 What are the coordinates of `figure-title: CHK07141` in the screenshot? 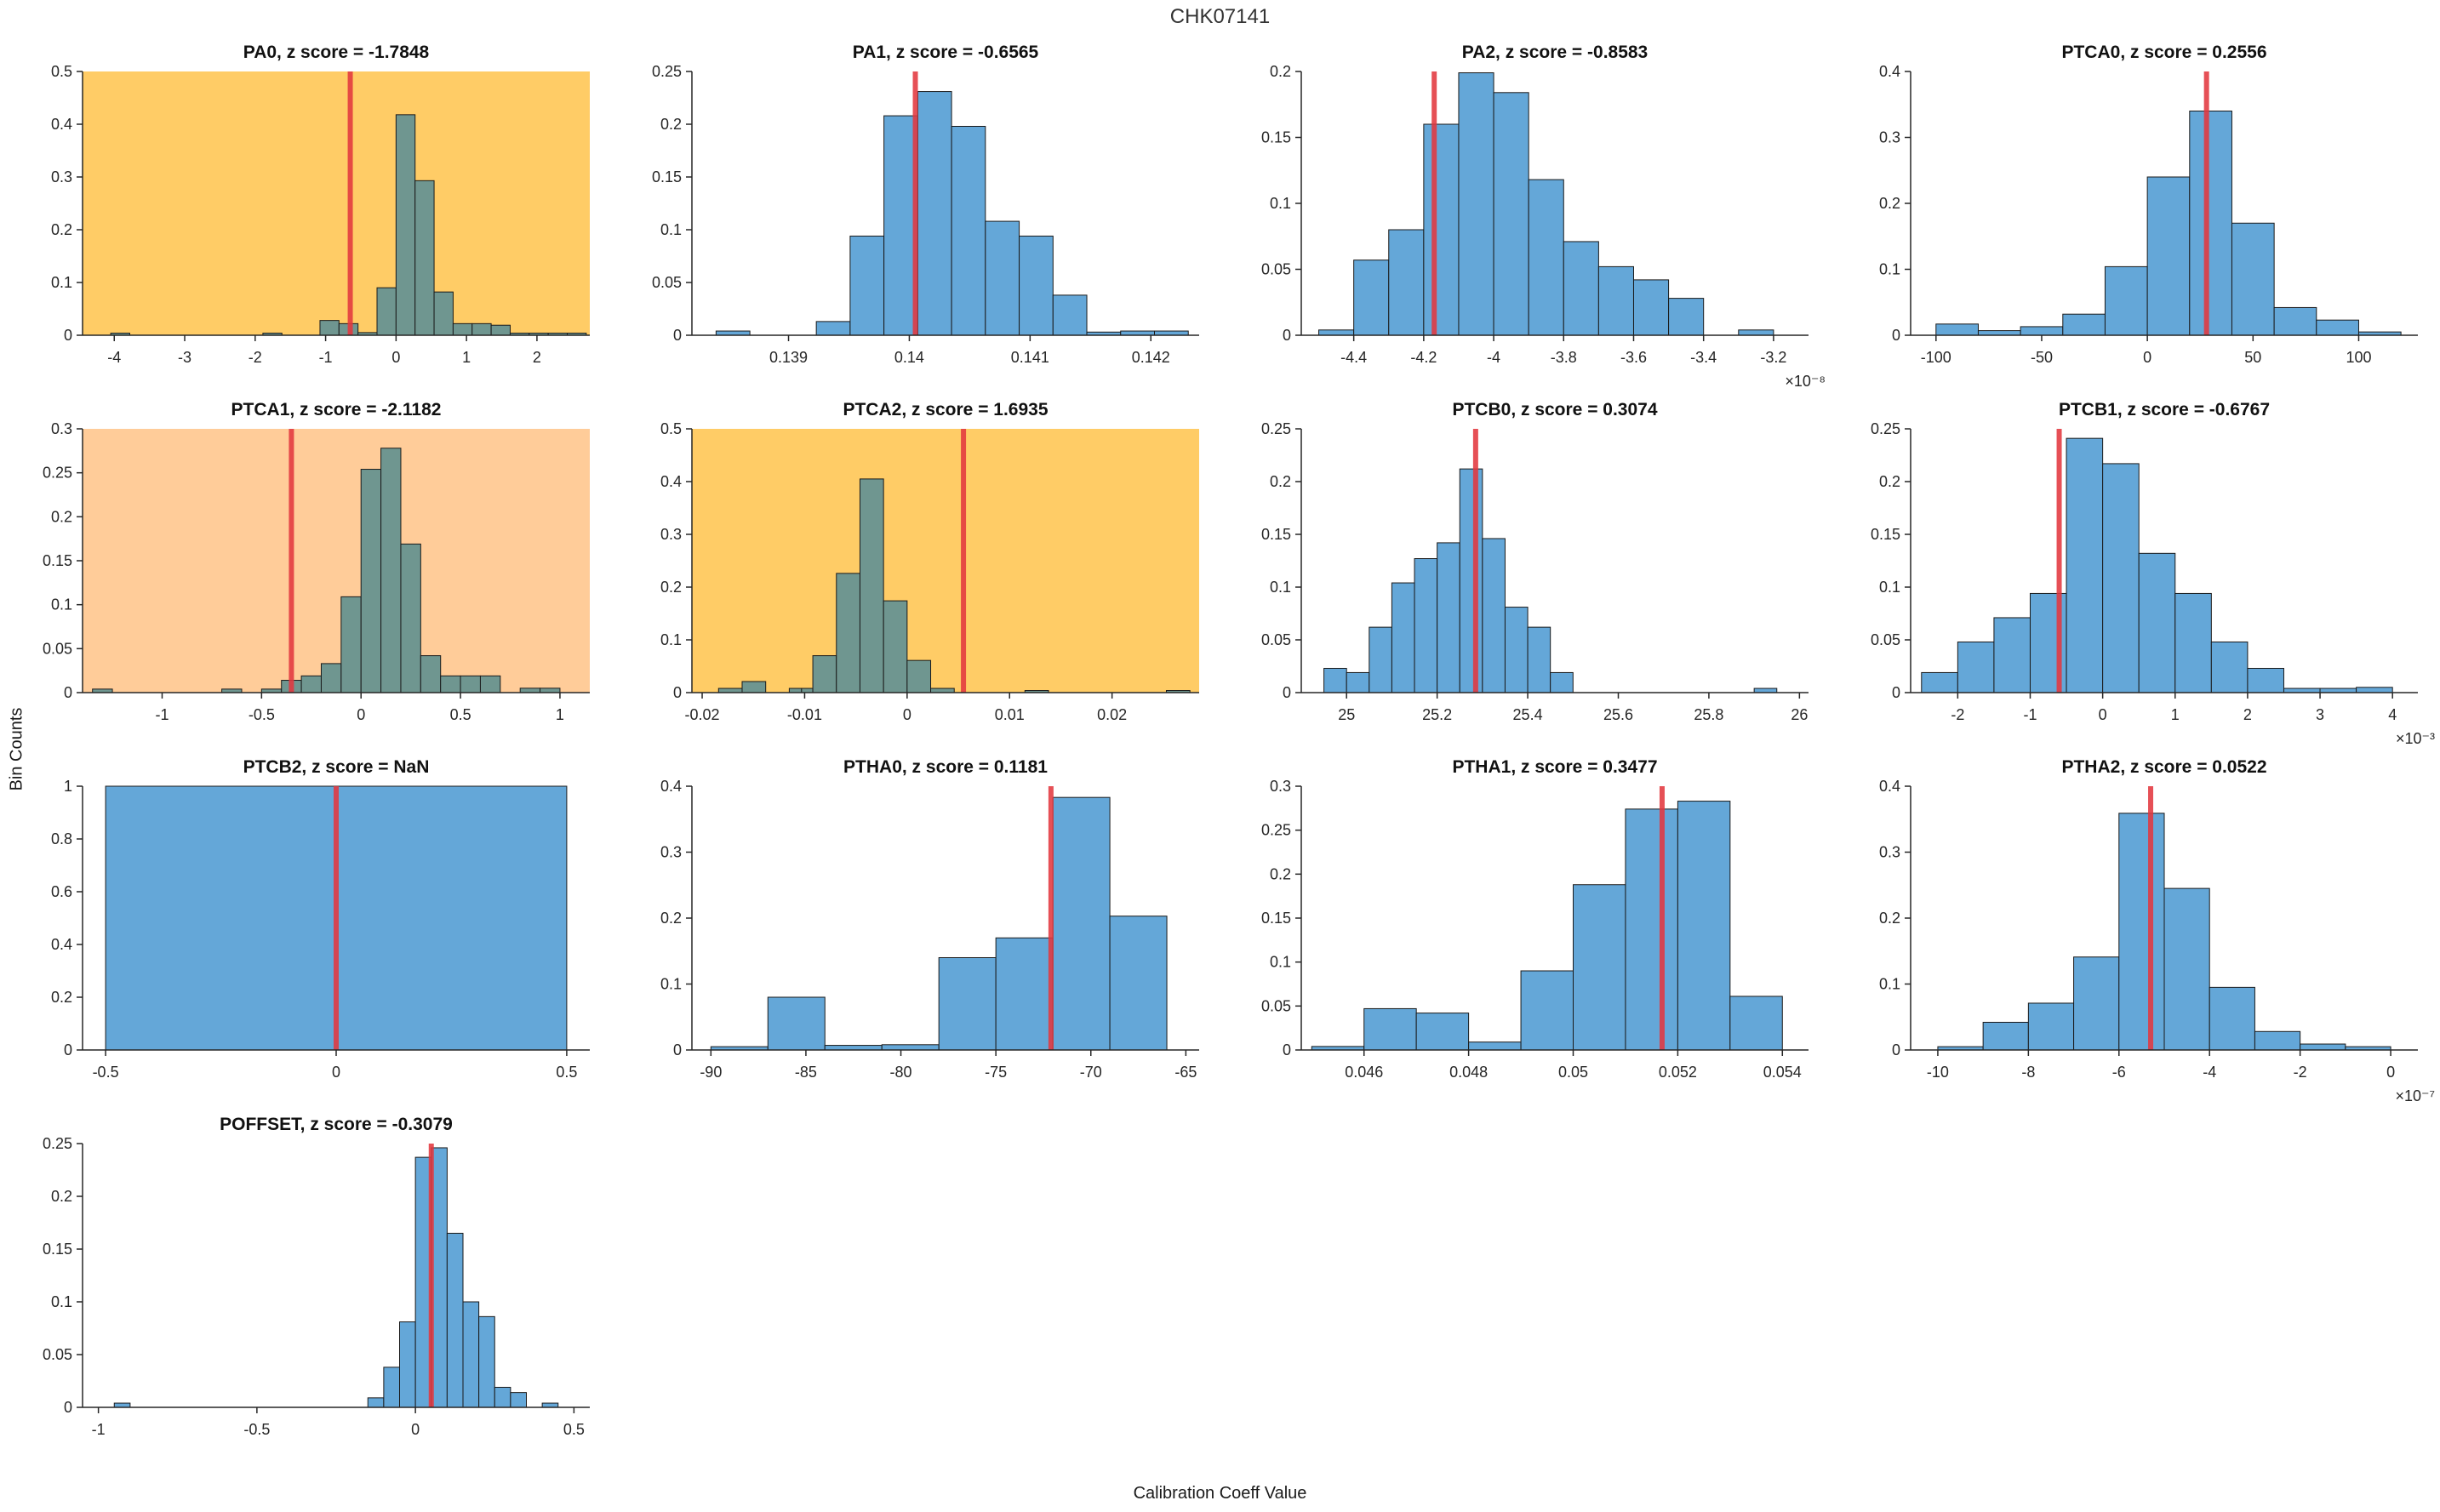 It's located at (1220, 16).